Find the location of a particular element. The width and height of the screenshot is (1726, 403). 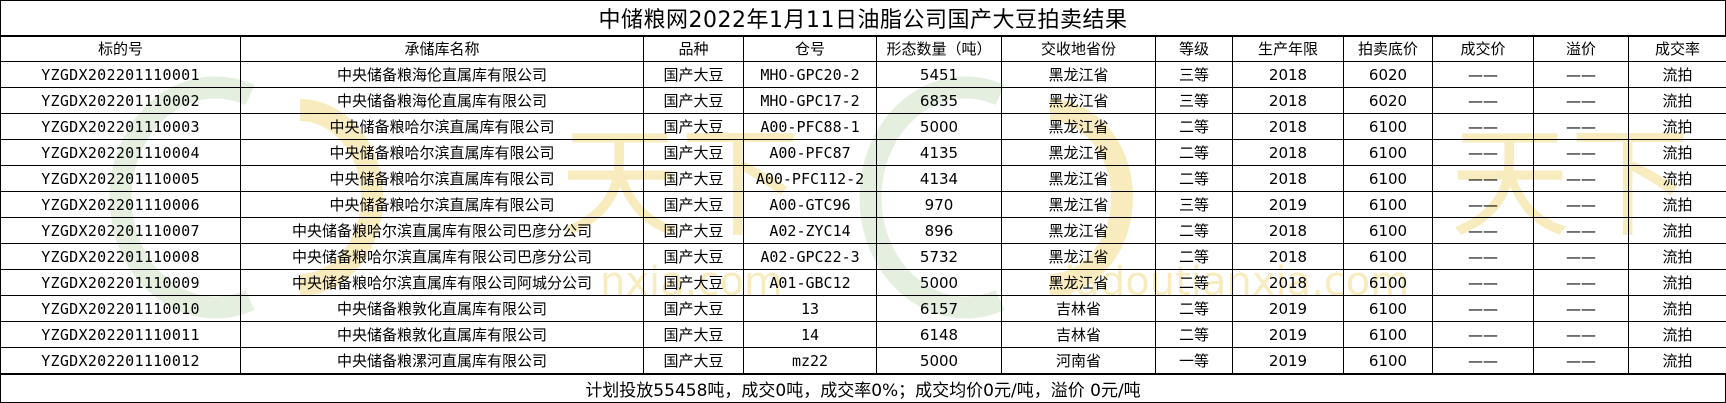

cell-lot-number: YZGDX202201110007 is located at coordinates (120, 230).